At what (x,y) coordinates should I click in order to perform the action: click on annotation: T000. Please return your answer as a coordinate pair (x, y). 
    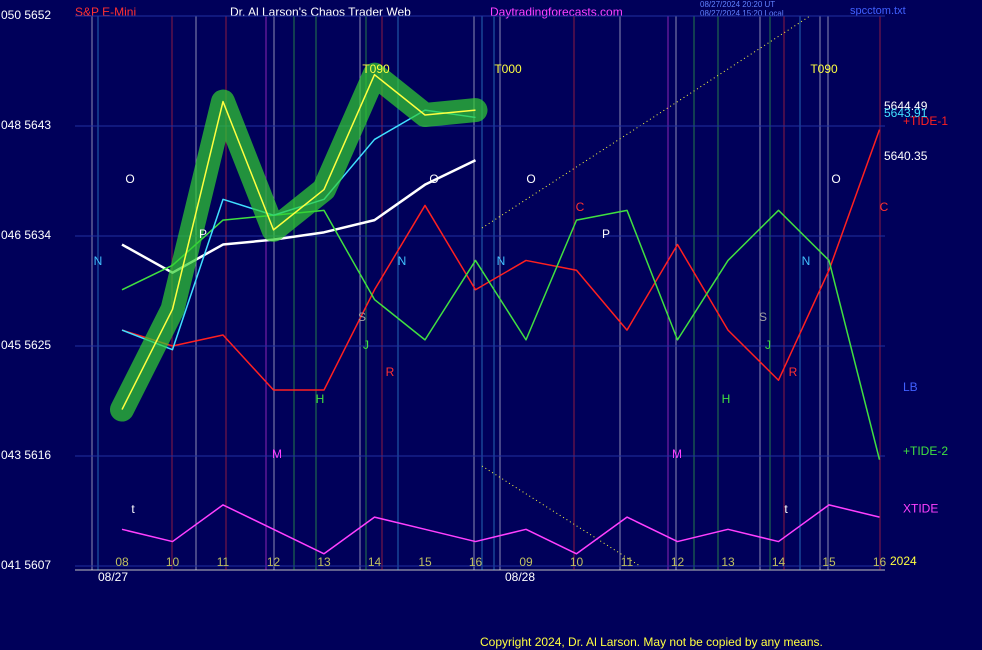
    Looking at the image, I should click on (508, 69).